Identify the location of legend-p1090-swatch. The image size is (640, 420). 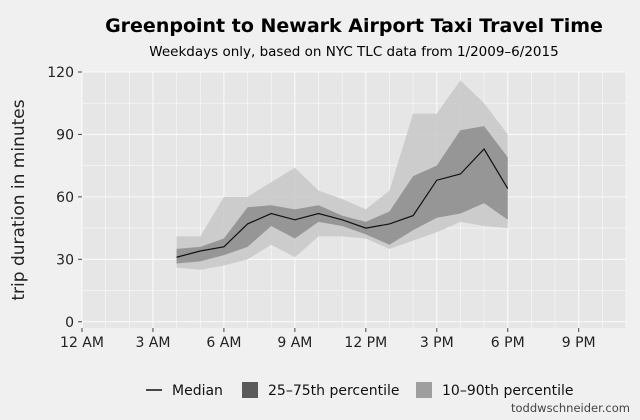
(424, 390).